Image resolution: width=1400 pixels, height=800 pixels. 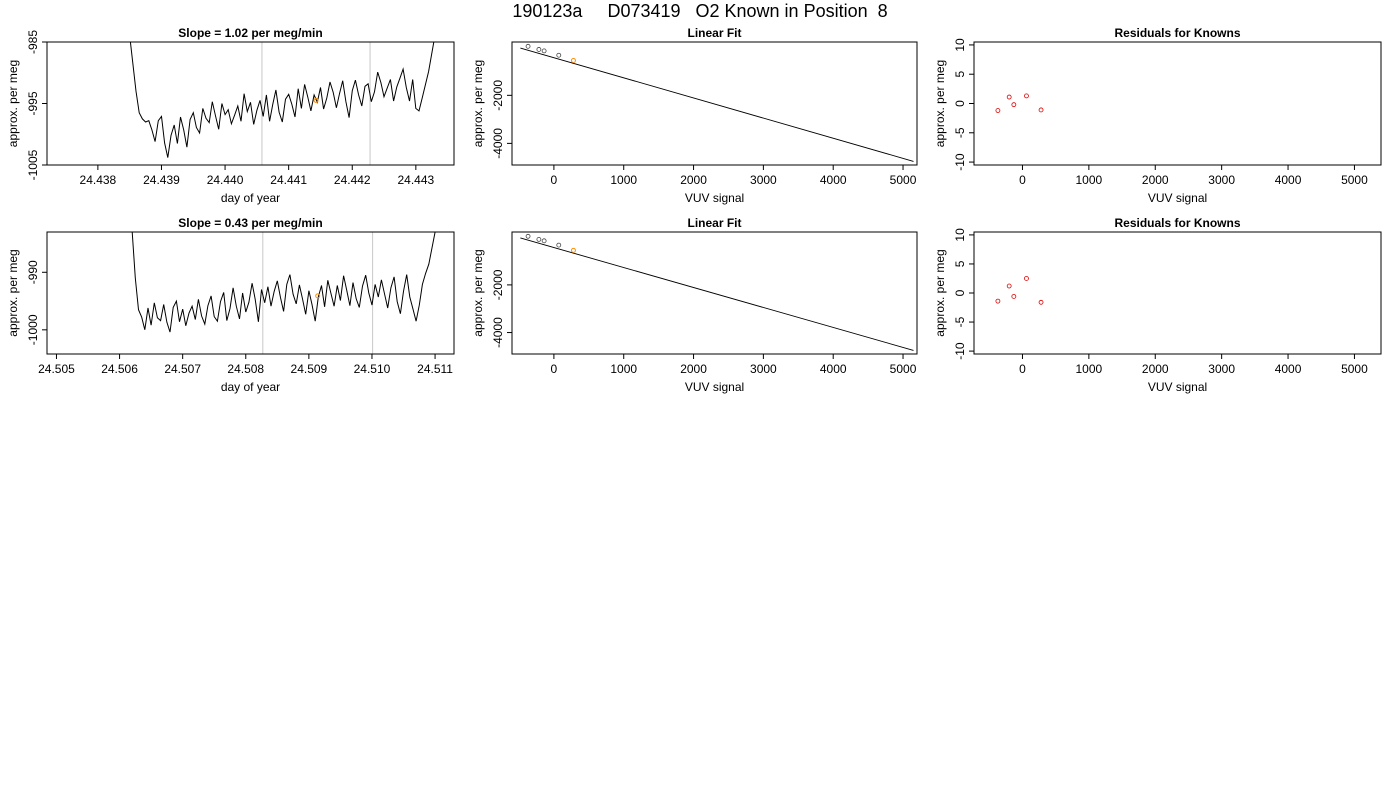 What do you see at coordinates (119, 369) in the screenshot?
I see `x-tick-label: 24.506` at bounding box center [119, 369].